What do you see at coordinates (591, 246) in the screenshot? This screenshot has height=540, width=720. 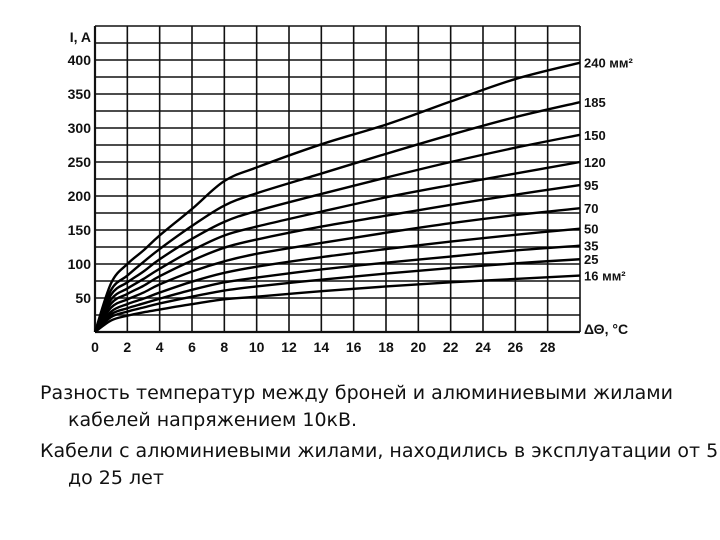 I see `series-label: 35` at bounding box center [591, 246].